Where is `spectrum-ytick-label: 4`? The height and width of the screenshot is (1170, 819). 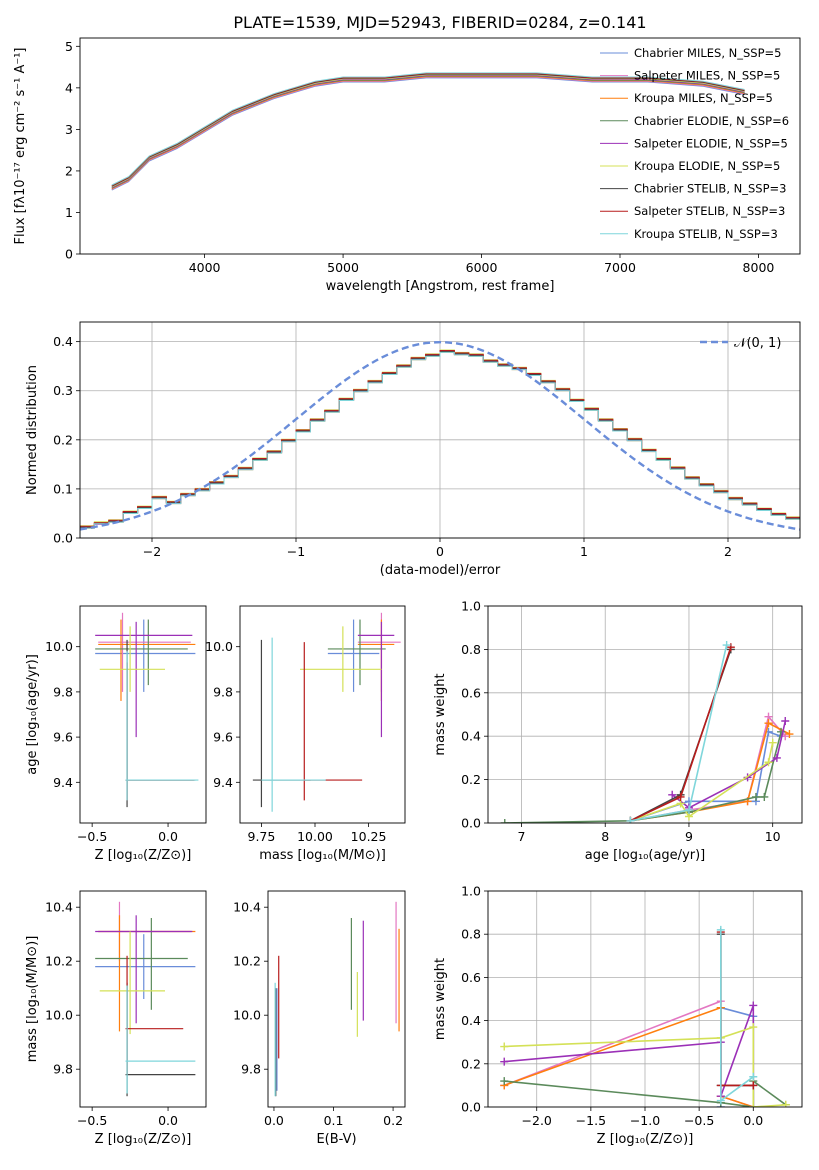 spectrum-ytick-label: 4 is located at coordinates (69, 87).